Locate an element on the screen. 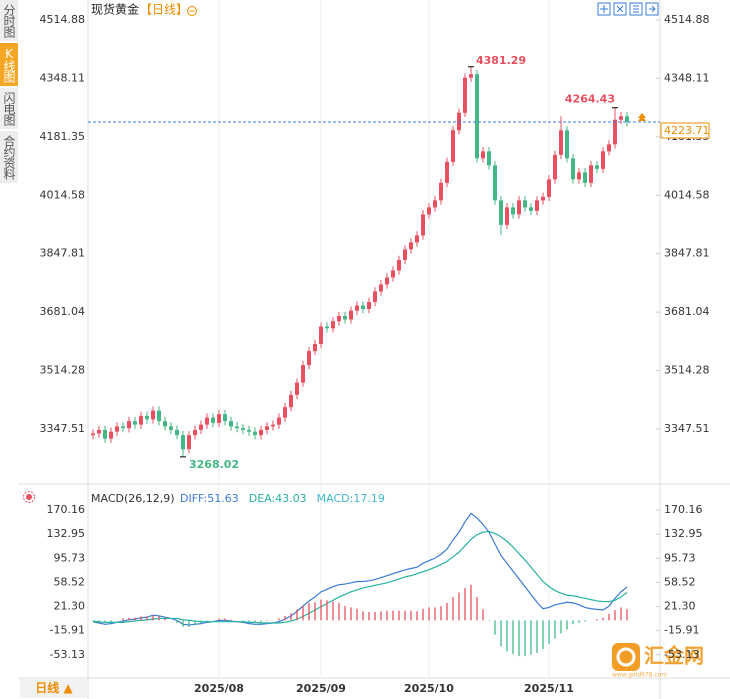  legend-entry: DIFF:51.63 is located at coordinates (209, 498).